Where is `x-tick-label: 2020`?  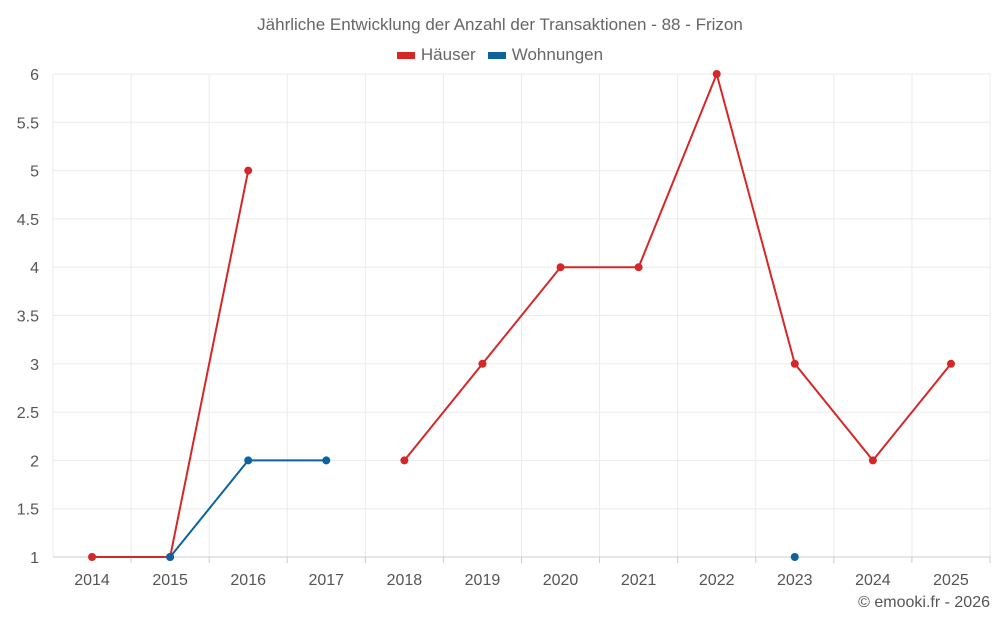
x-tick-label: 2020 is located at coordinates (561, 580).